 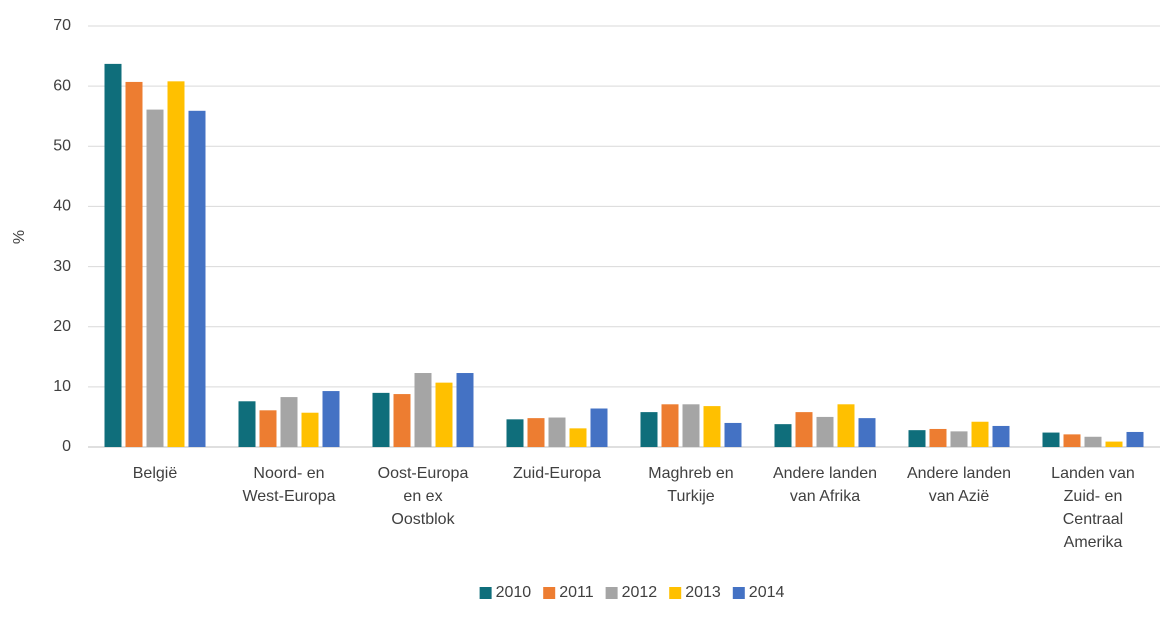 What do you see at coordinates (959, 485) in the screenshot?
I see `x-tick-label: Andere landen van Azië` at bounding box center [959, 485].